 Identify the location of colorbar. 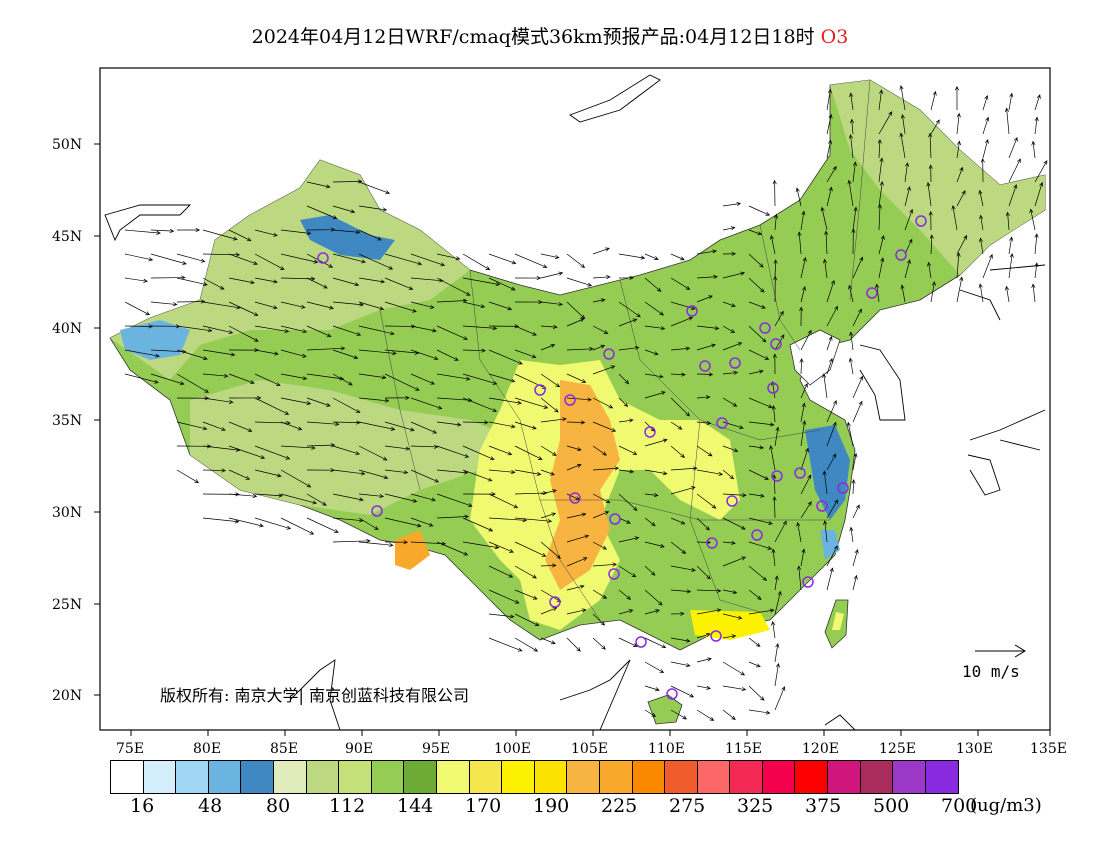
(535, 777).